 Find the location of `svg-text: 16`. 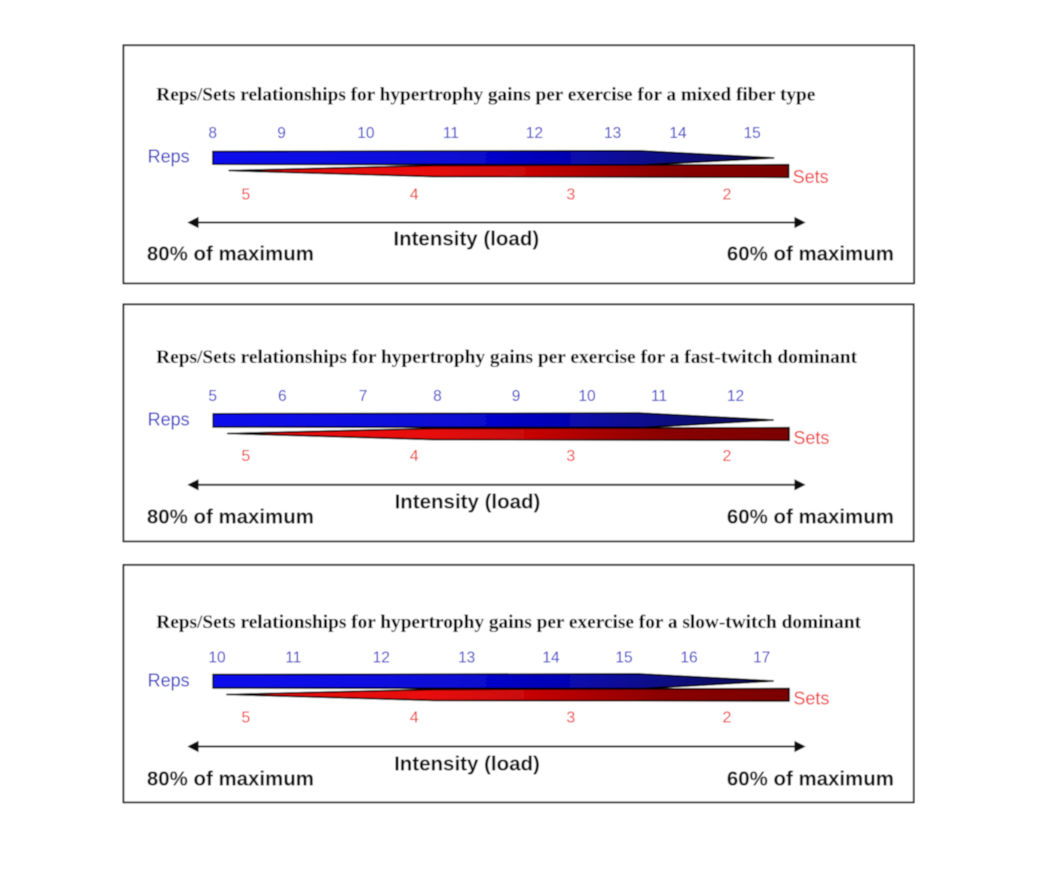

svg-text: 16 is located at coordinates (688, 657).